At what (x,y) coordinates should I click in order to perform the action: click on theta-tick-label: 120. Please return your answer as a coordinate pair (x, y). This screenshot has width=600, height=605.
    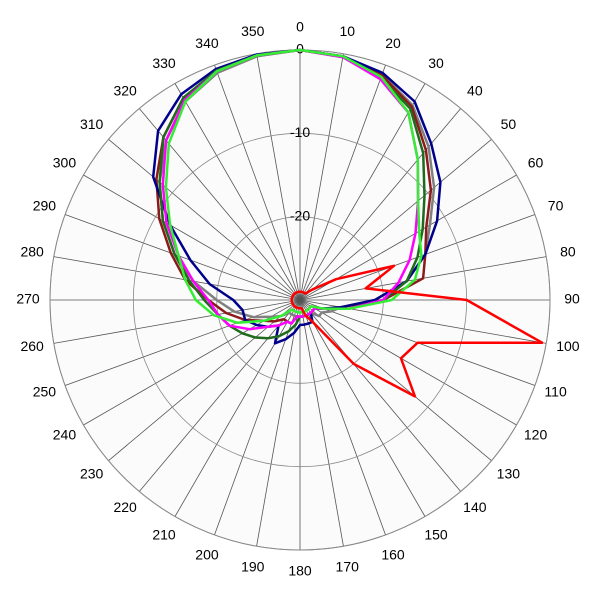
    Looking at the image, I should click on (536, 435).